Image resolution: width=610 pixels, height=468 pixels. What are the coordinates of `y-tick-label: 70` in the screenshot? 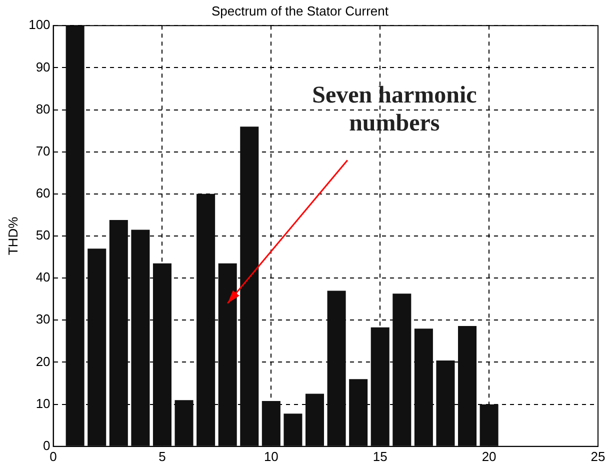 It's located at (43, 150).